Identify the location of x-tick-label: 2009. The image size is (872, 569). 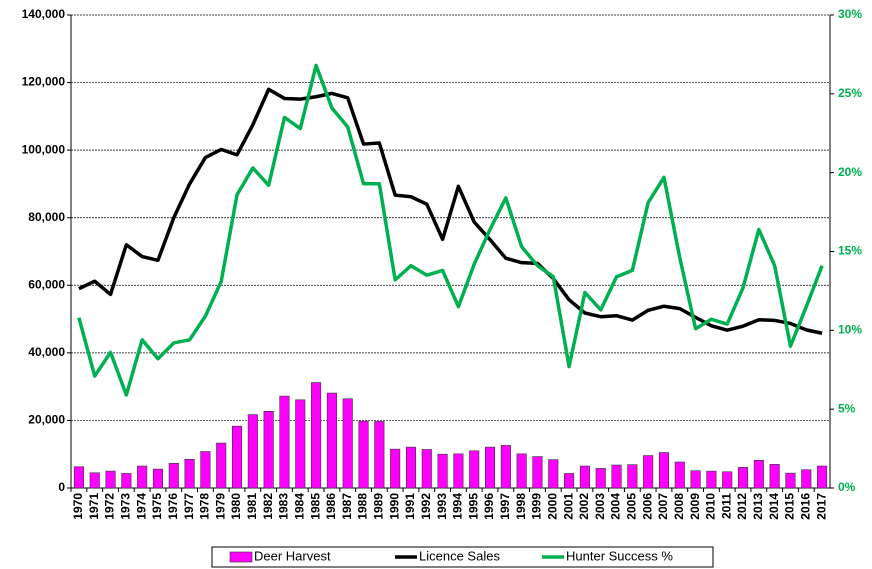
(695, 506).